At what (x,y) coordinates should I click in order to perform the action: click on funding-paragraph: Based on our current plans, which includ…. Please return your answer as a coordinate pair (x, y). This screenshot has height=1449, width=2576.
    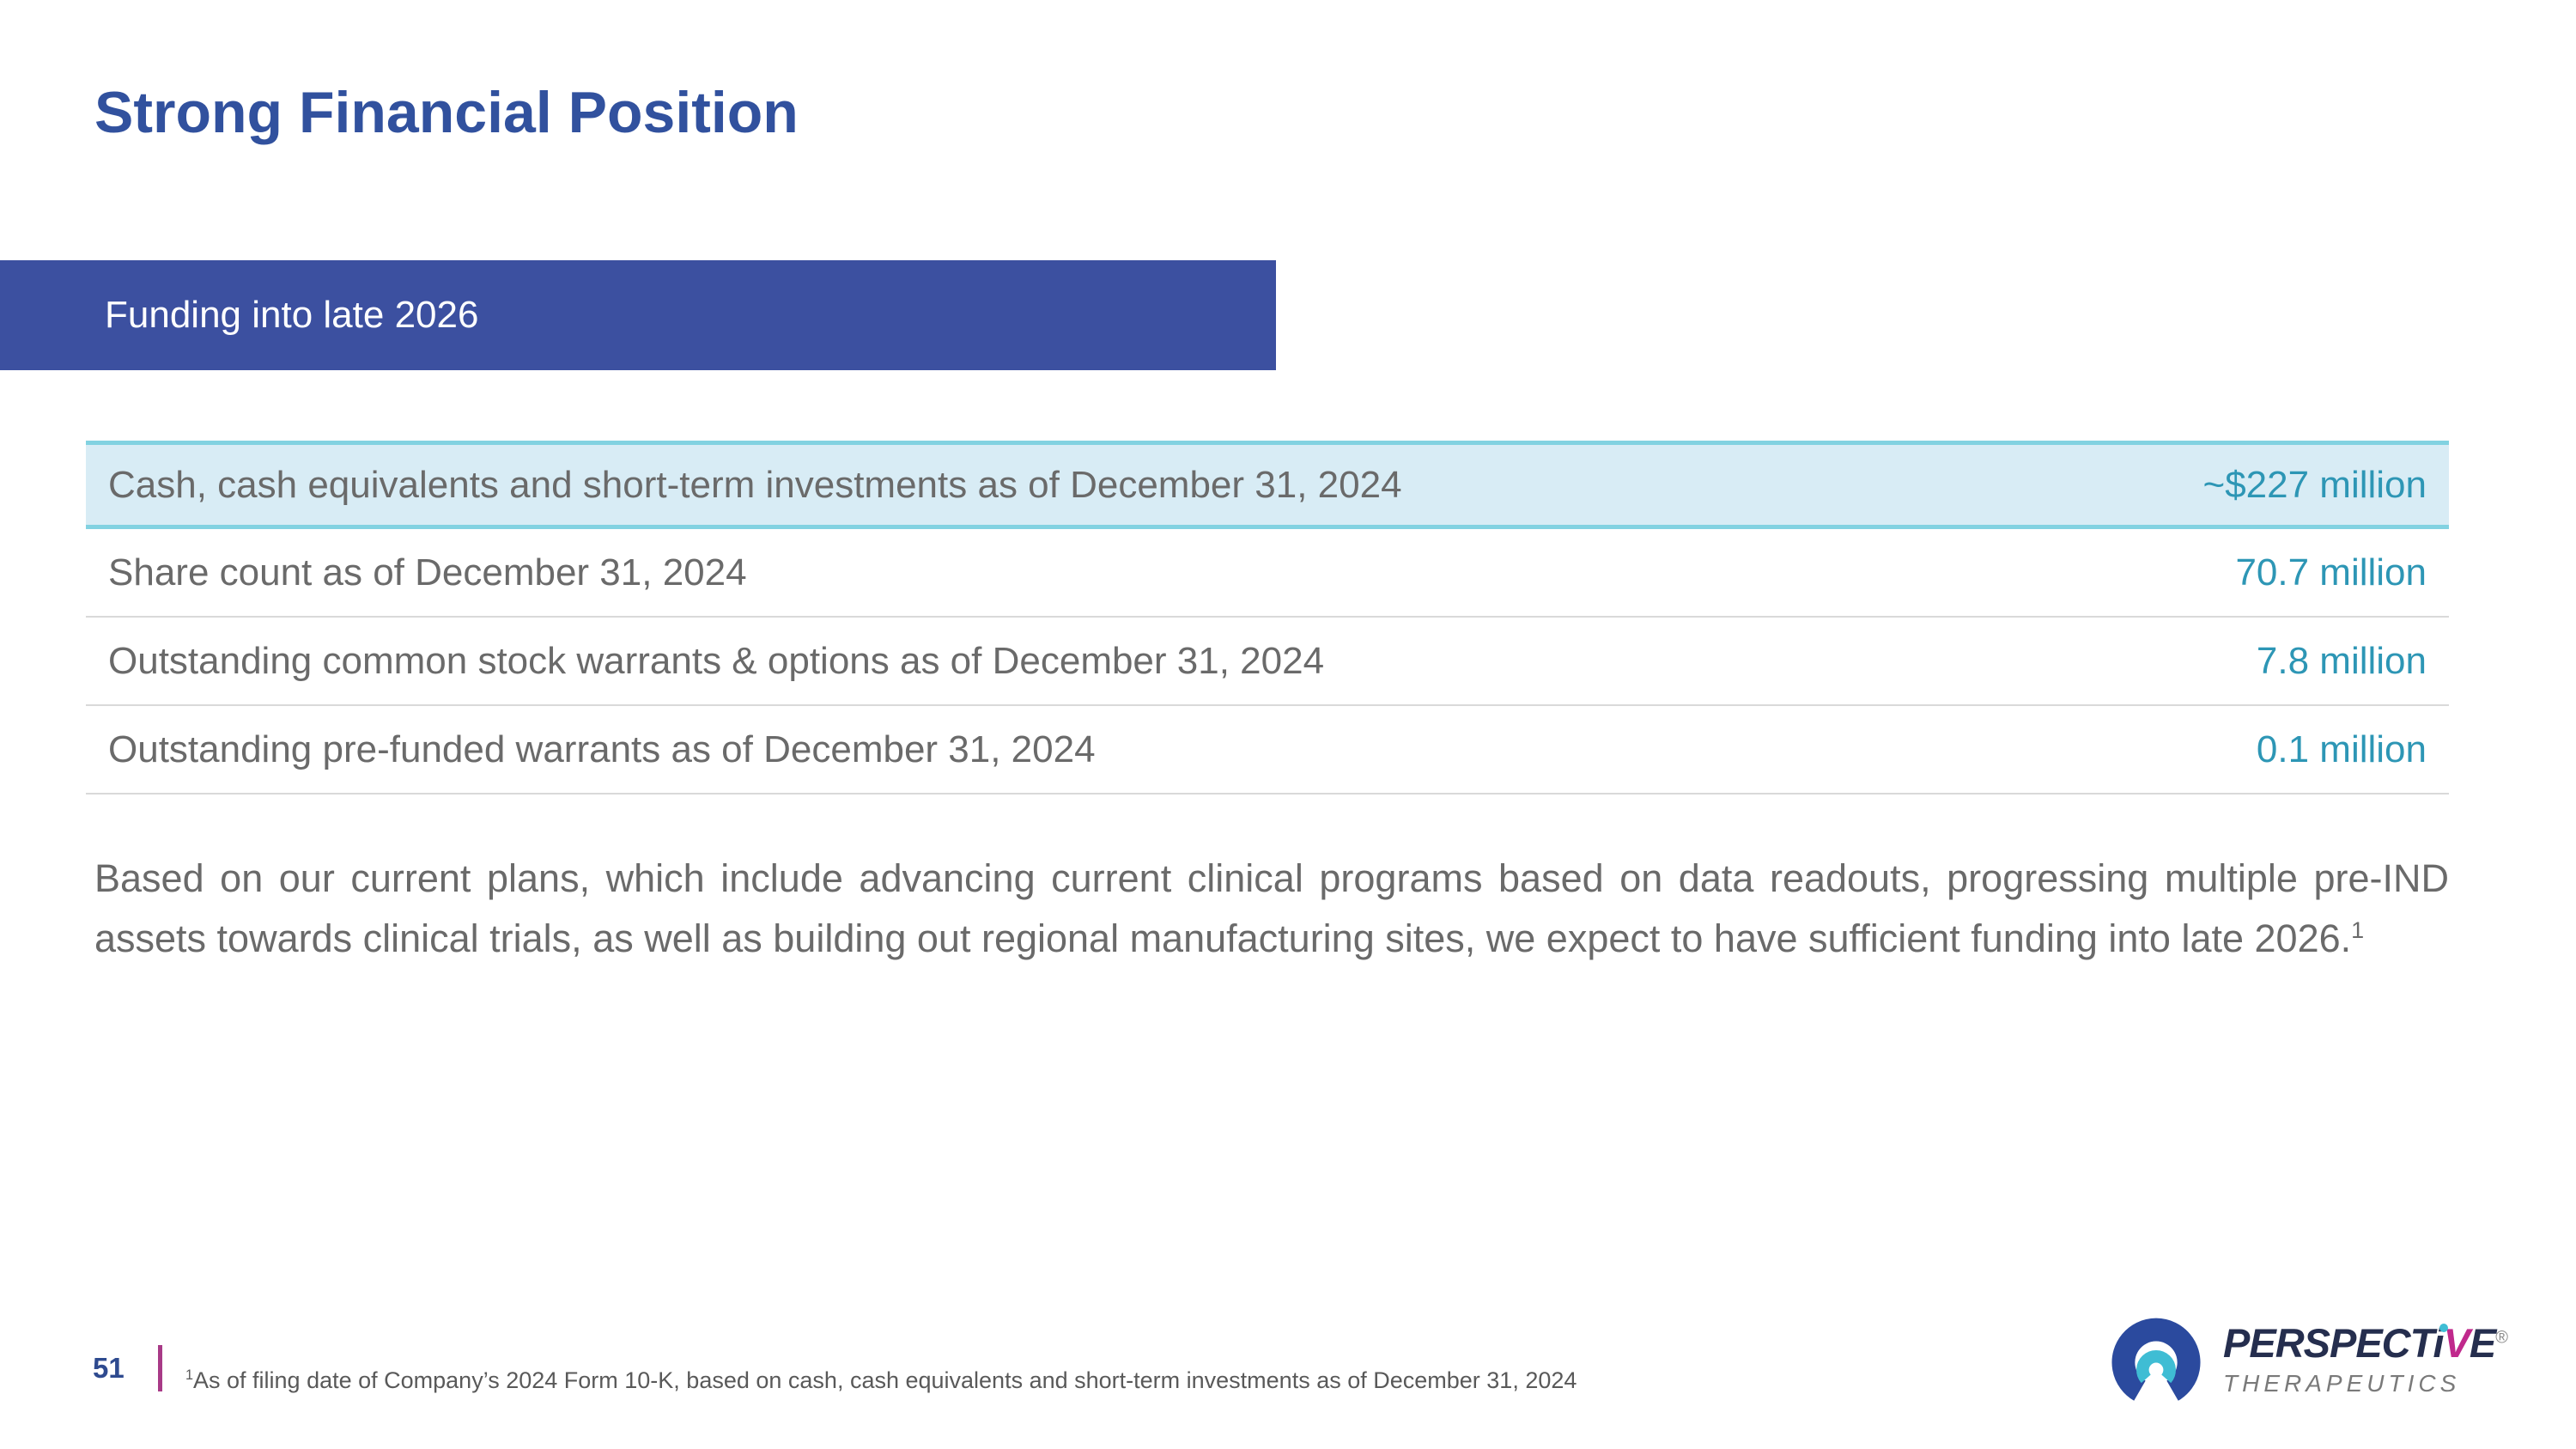
    Looking at the image, I should click on (1272, 909).